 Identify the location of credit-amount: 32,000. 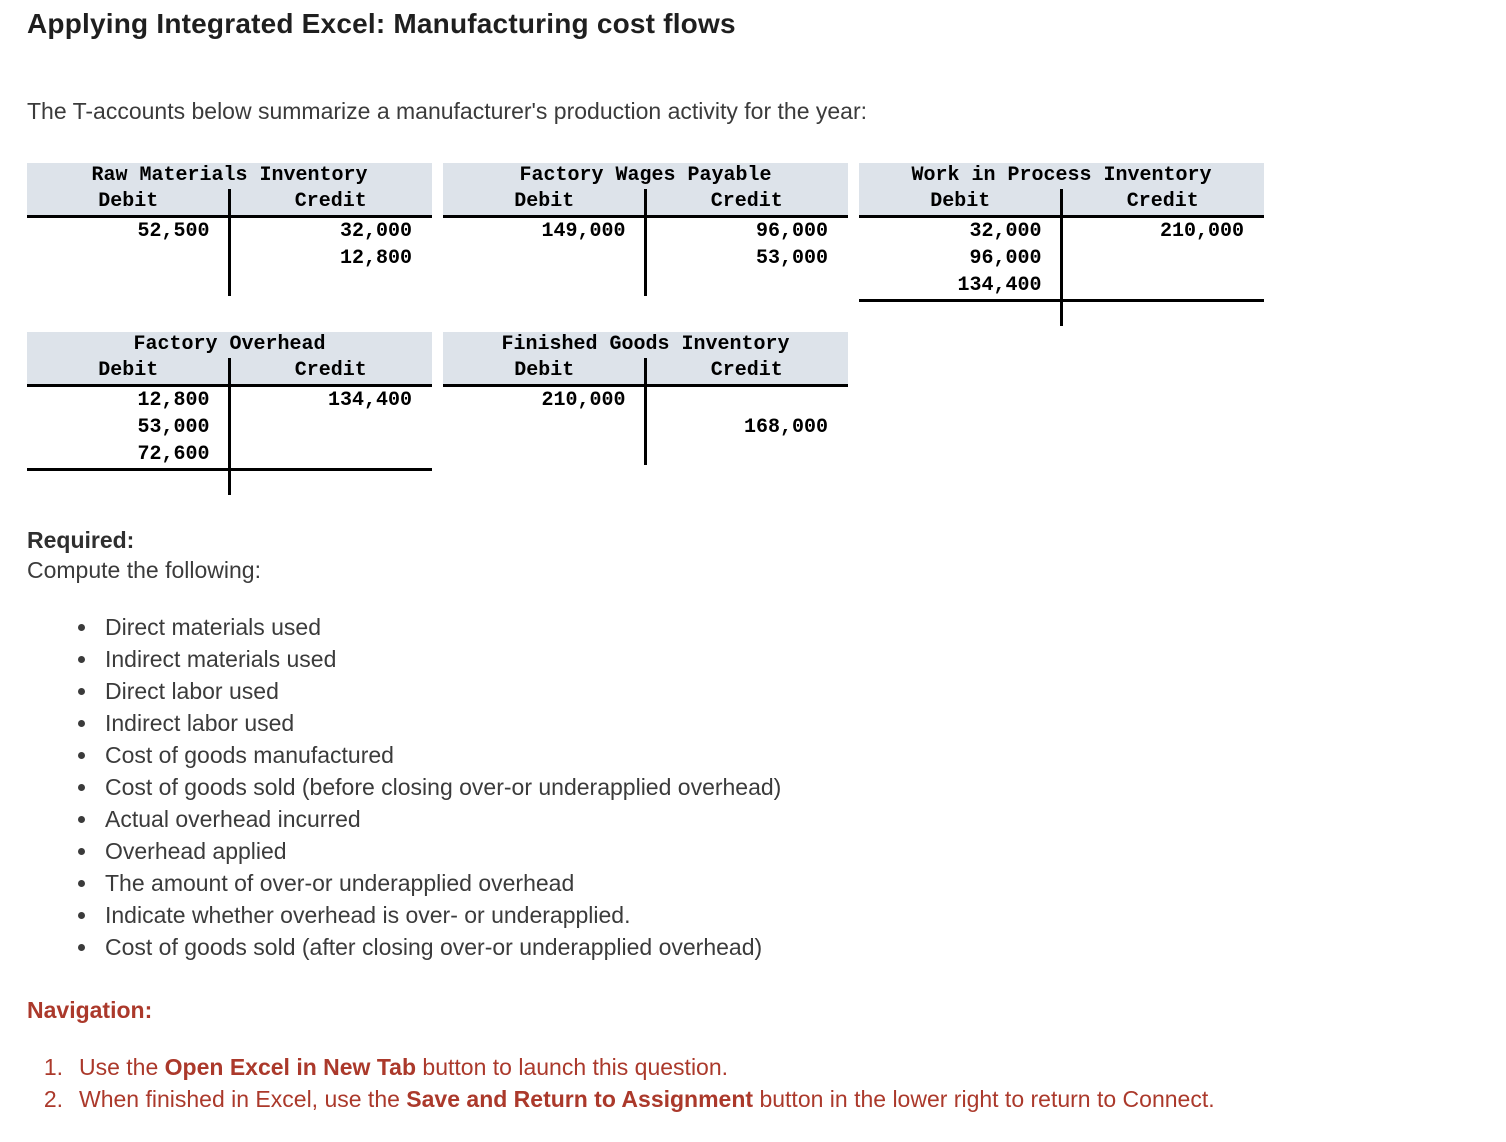
(375, 231).